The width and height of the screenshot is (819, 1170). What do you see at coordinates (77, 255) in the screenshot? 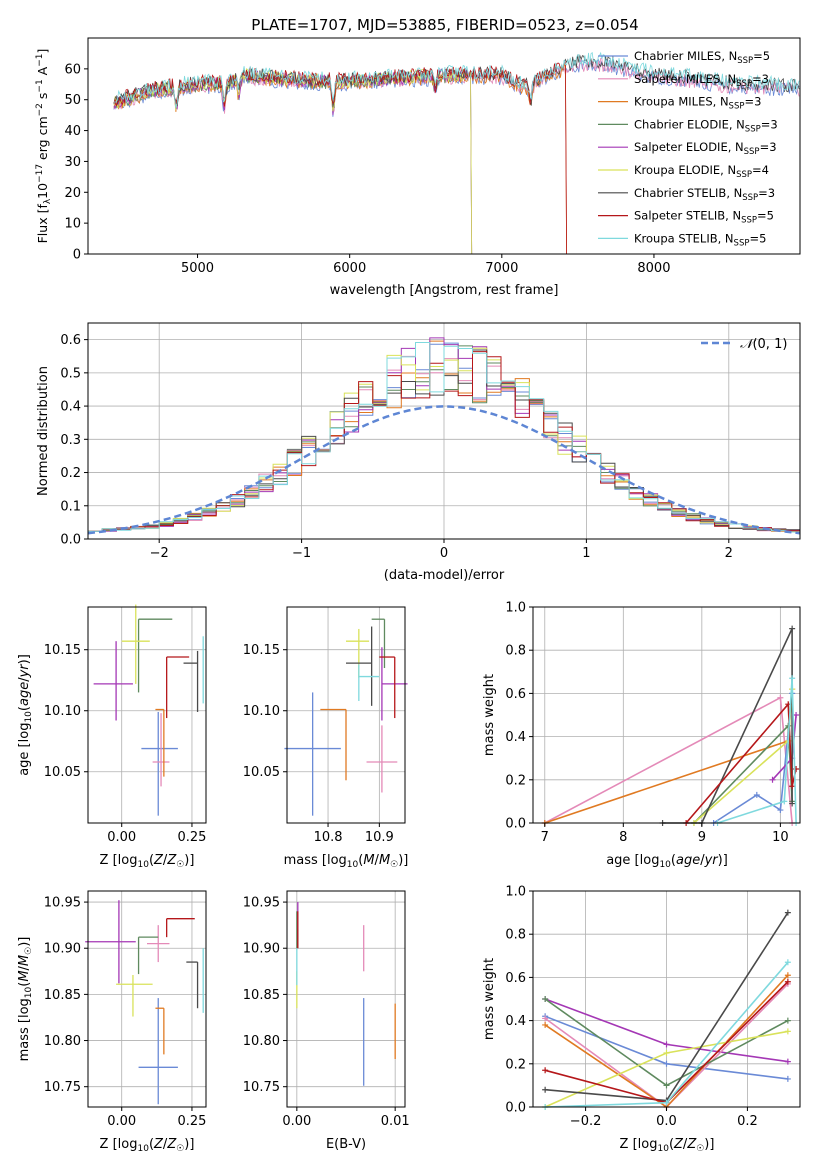
I see `y-tick-label: 0` at bounding box center [77, 255].